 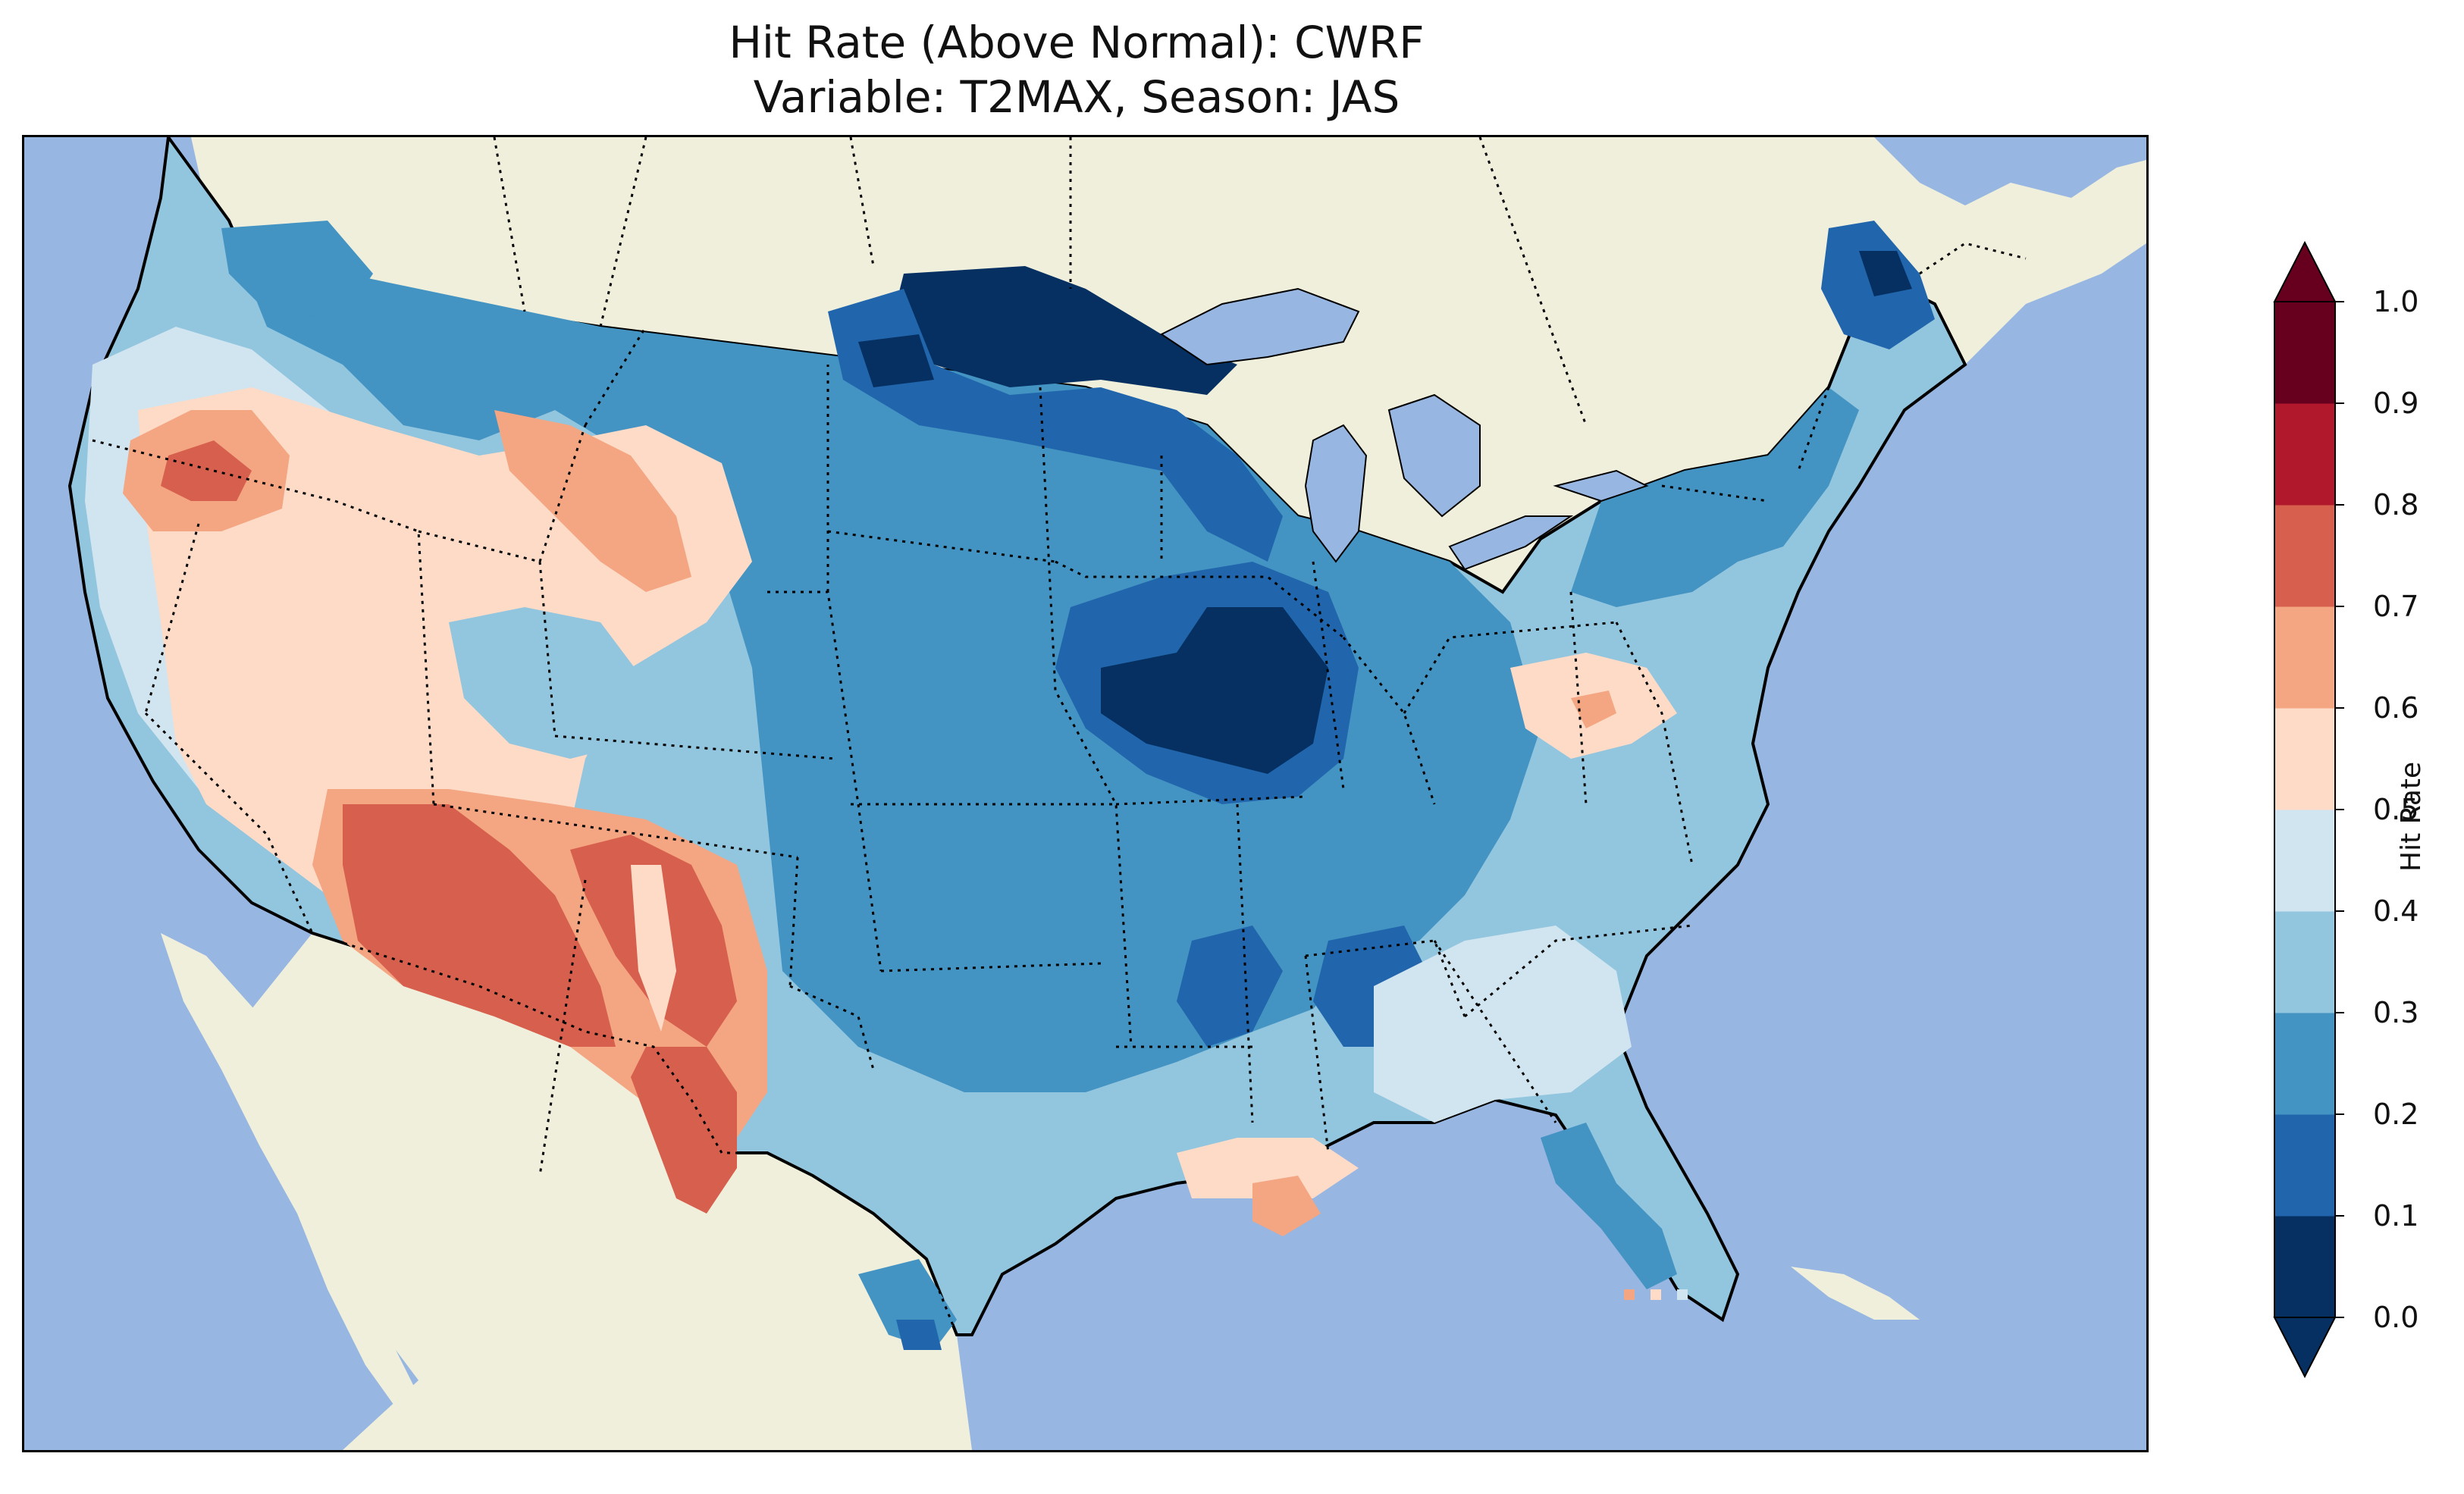 I want to click on zone-0.1-0.2-south-texas, so click(x=919, y=1335).